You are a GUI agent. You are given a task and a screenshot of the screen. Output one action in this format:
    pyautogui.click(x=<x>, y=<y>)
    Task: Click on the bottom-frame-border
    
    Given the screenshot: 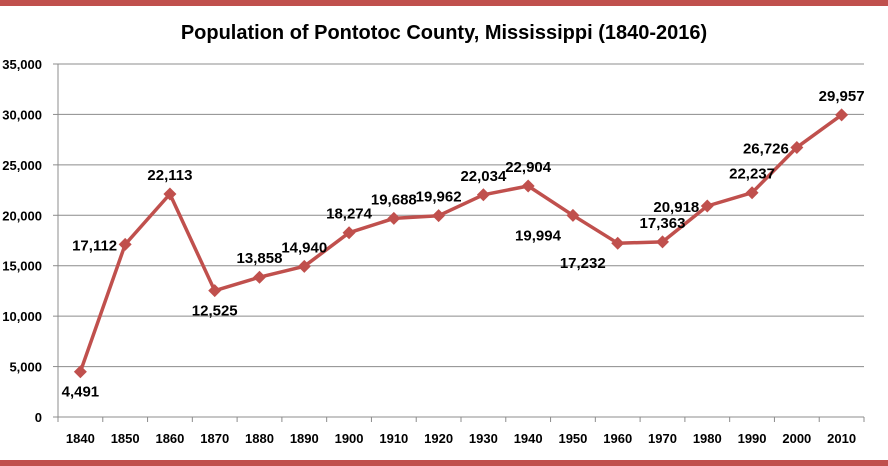 What is the action you would take?
    pyautogui.click(x=444, y=463)
    